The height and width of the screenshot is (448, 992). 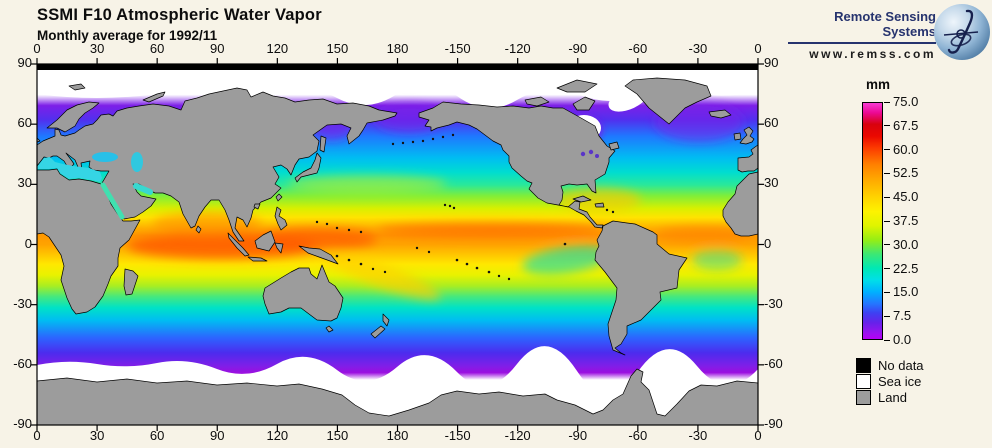 I want to click on colorbar-tick-label: 60.0, so click(x=906, y=149).